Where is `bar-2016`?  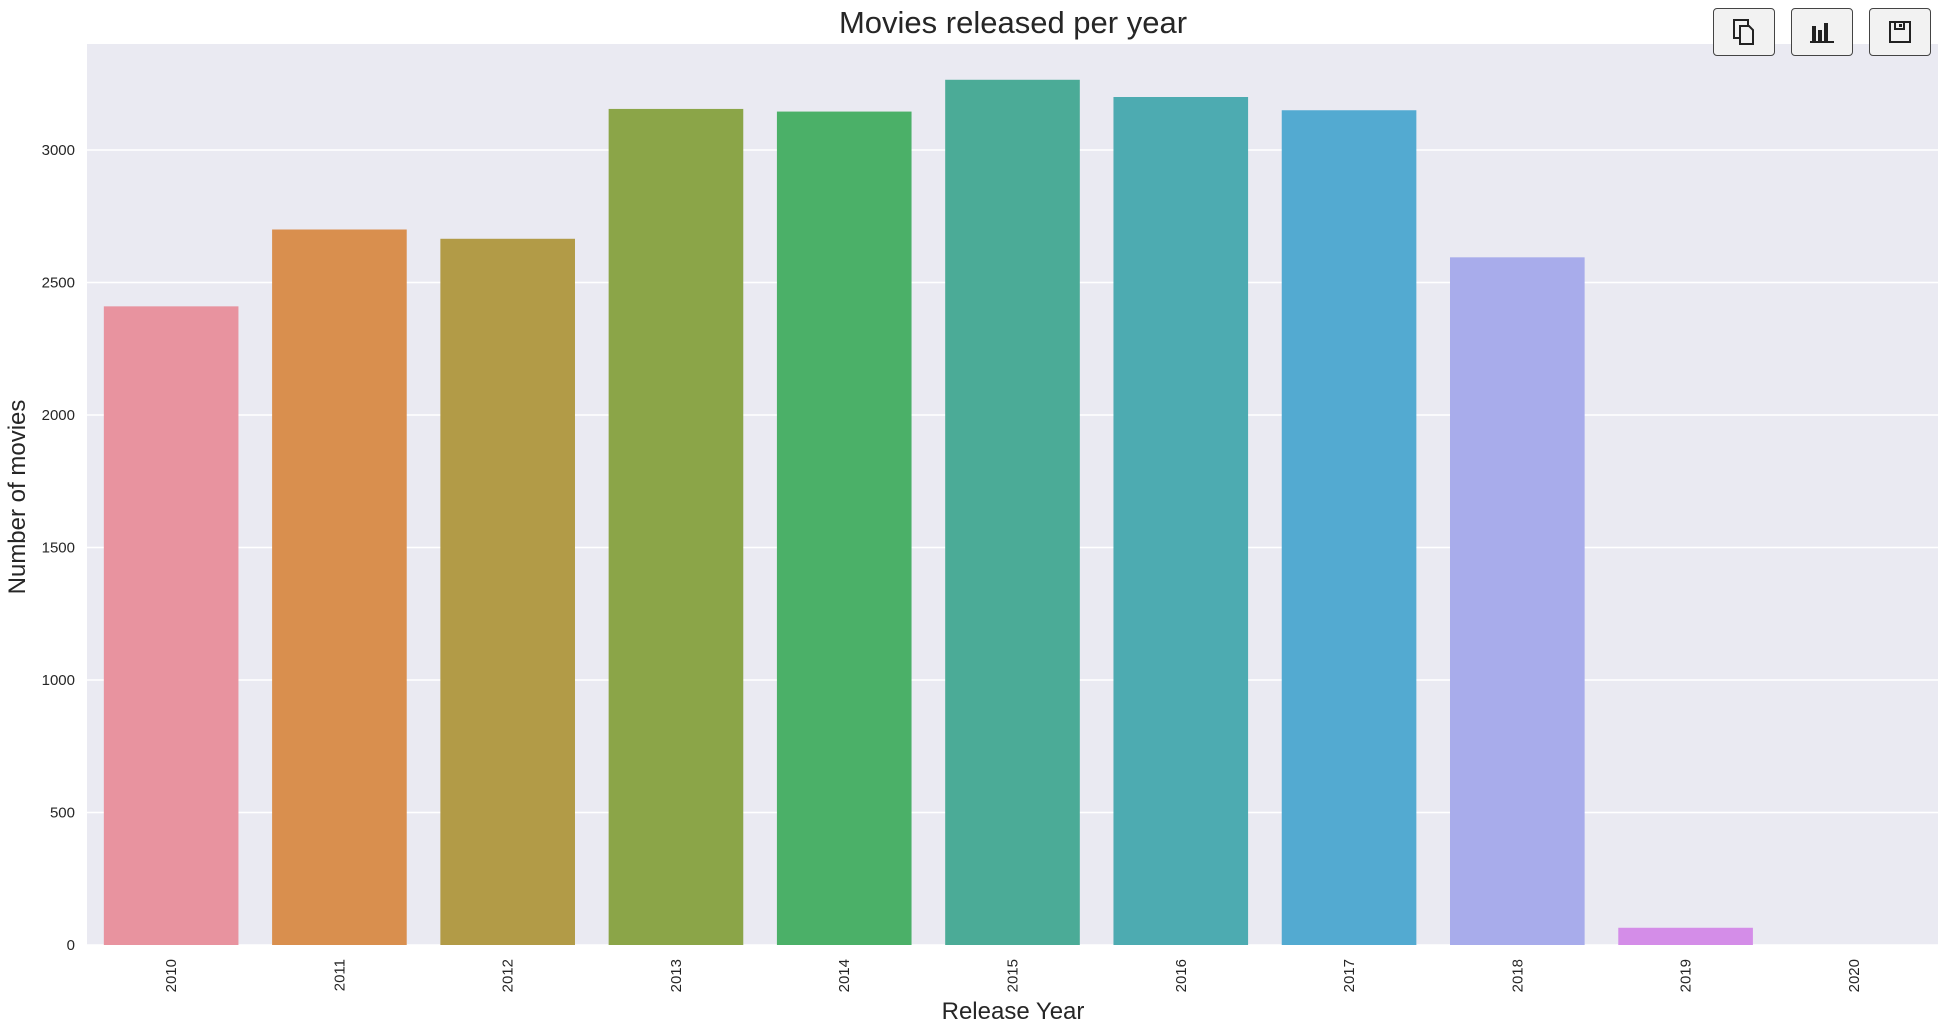
bar-2016 is located at coordinates (1181, 521).